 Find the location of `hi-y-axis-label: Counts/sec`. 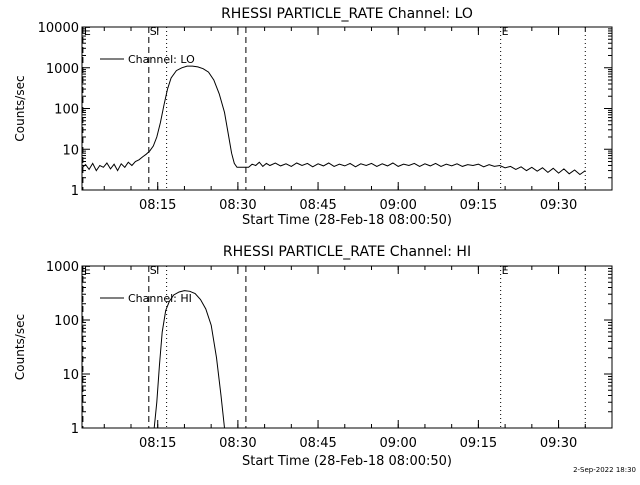

hi-y-axis-label: Counts/sec is located at coordinates (20, 347).